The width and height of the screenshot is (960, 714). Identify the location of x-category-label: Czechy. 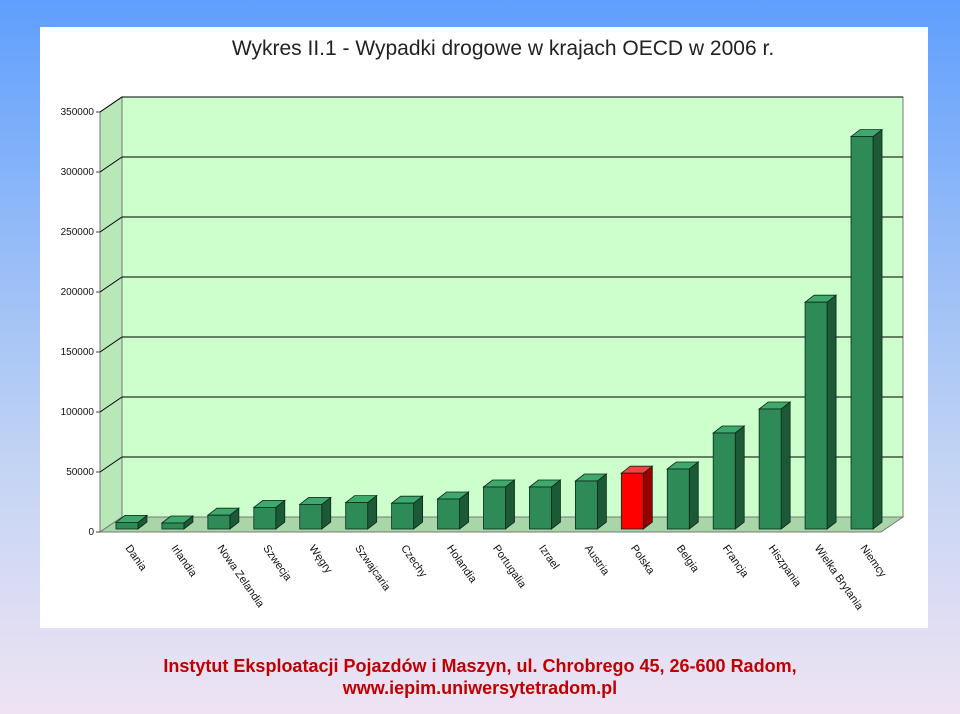
(413, 561).